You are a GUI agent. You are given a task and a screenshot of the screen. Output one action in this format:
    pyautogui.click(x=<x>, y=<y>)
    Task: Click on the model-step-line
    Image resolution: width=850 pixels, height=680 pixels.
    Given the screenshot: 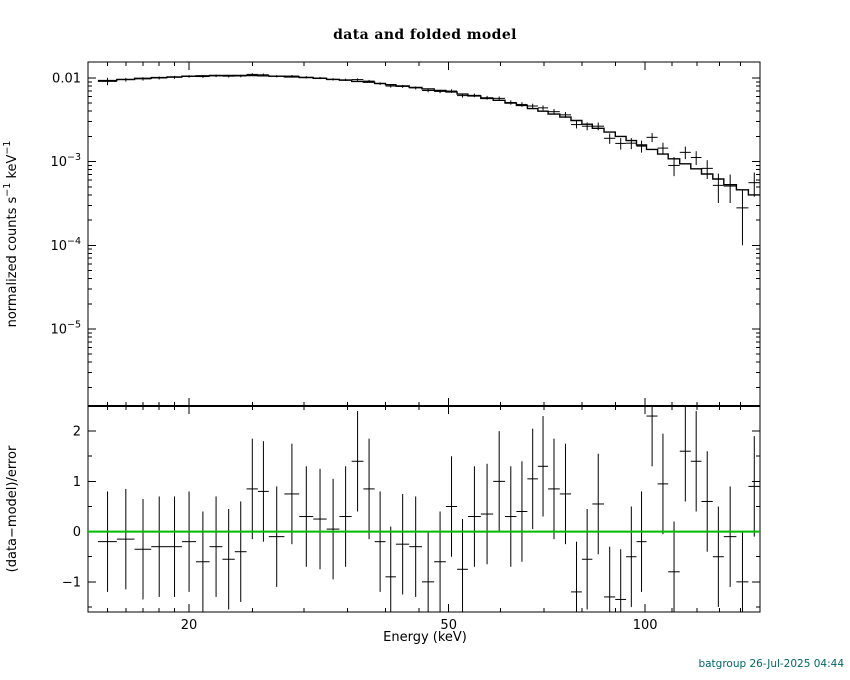 What is the action you would take?
    pyautogui.click(x=428, y=135)
    